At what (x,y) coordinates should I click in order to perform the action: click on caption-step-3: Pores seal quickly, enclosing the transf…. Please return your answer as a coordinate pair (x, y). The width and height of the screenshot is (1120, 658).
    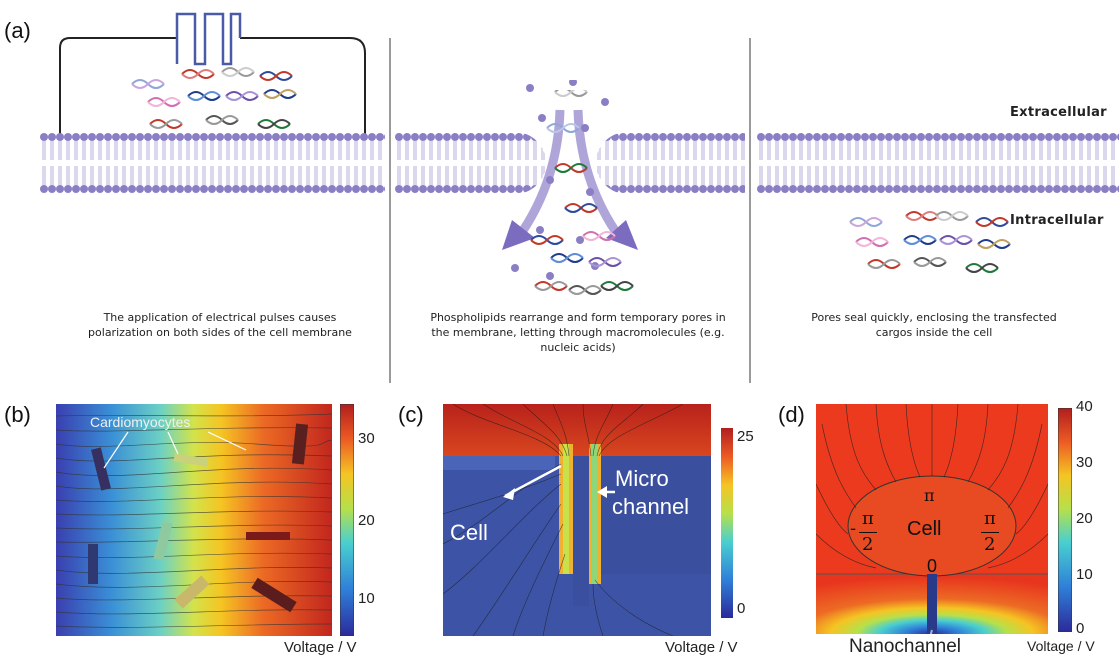
    Looking at the image, I should click on (934, 325).